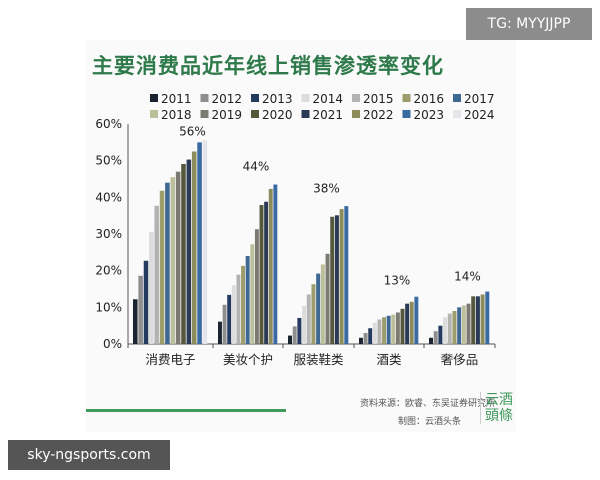 This screenshot has height=480, width=600. Describe the element at coordinates (328, 99) in the screenshot. I see `legend-label: 2014` at that location.